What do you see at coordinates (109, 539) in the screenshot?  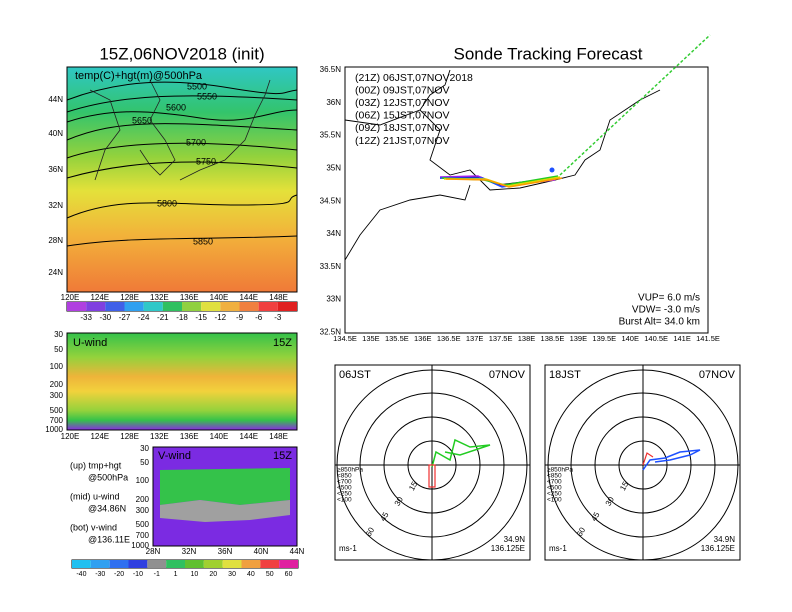 I see `note: @136.11E` at bounding box center [109, 539].